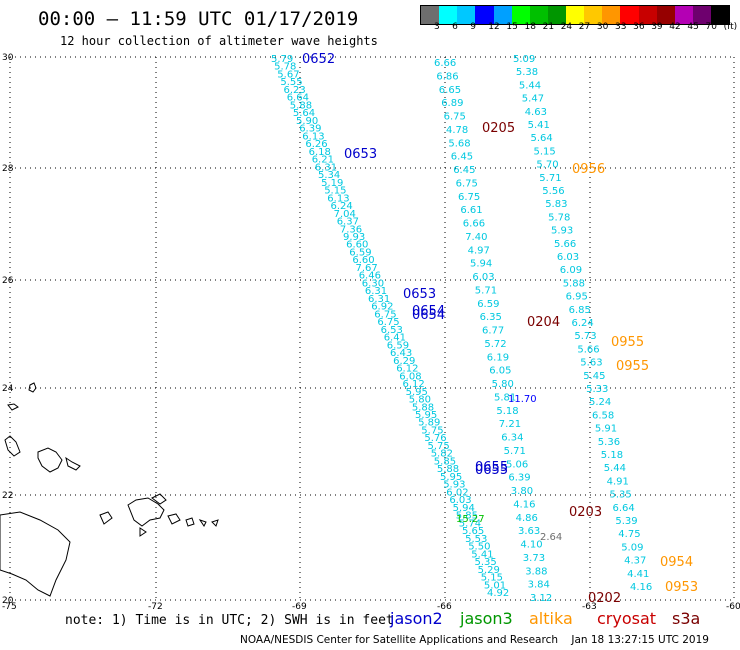 The image size is (740, 650). Describe the element at coordinates (733, 606) in the screenshot. I see `lon-tick-label: -60` at that location.